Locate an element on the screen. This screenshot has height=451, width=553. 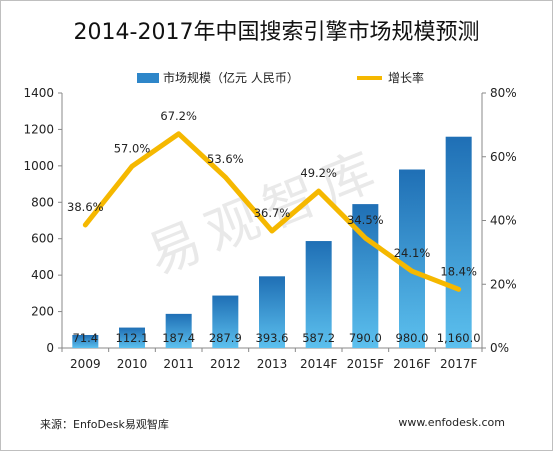
bar-value-label: 393.6 is located at coordinates (272, 338).